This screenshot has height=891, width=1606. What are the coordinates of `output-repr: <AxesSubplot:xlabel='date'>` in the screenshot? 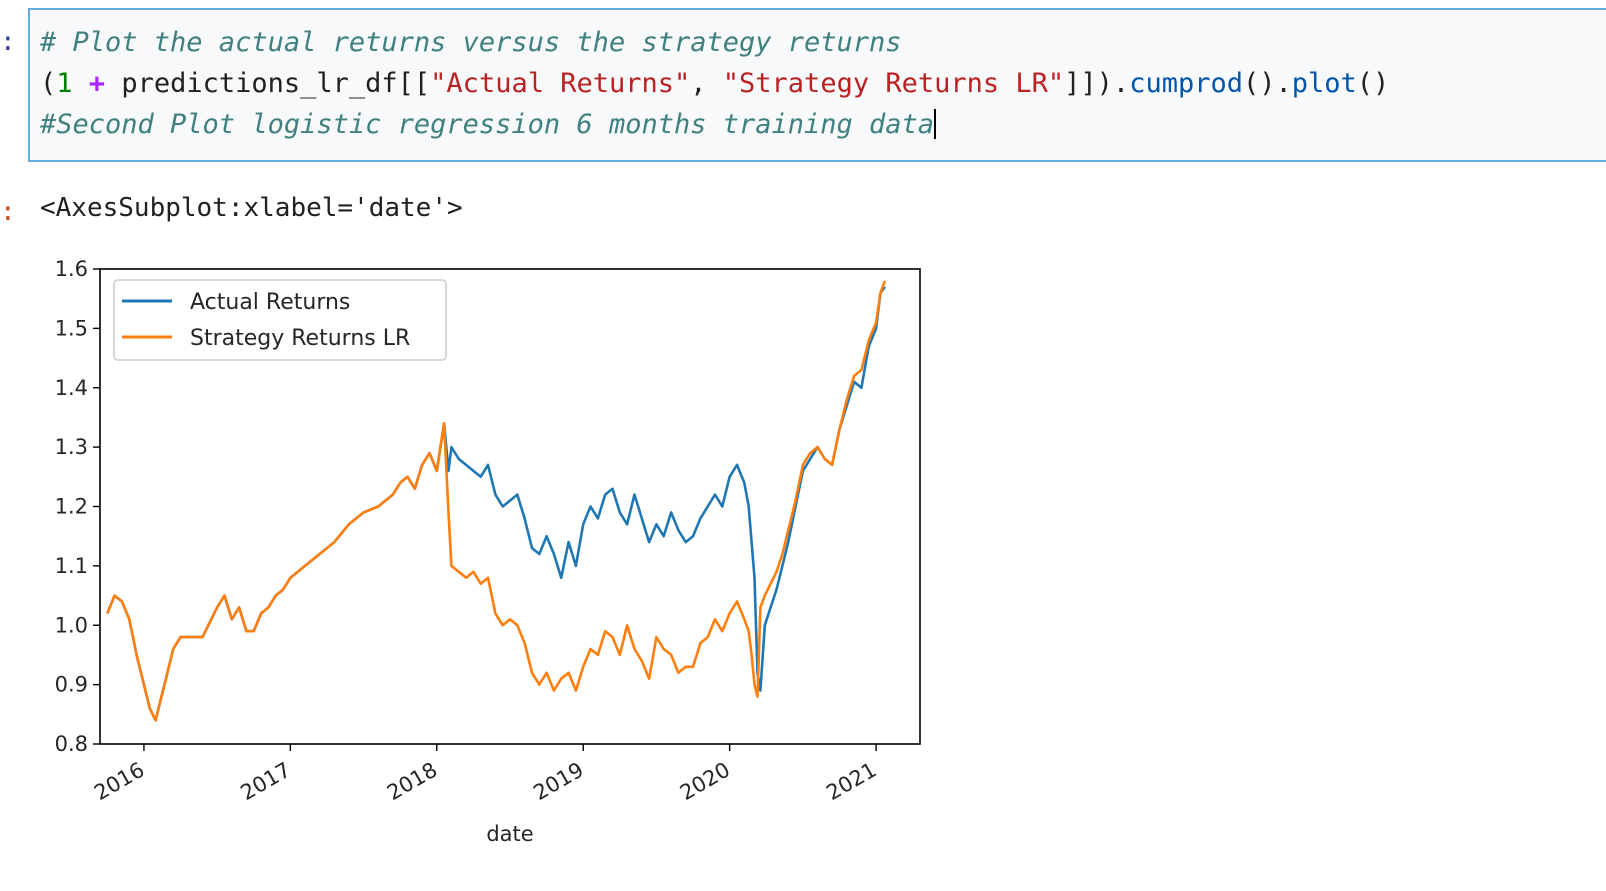 It's located at (251, 208).